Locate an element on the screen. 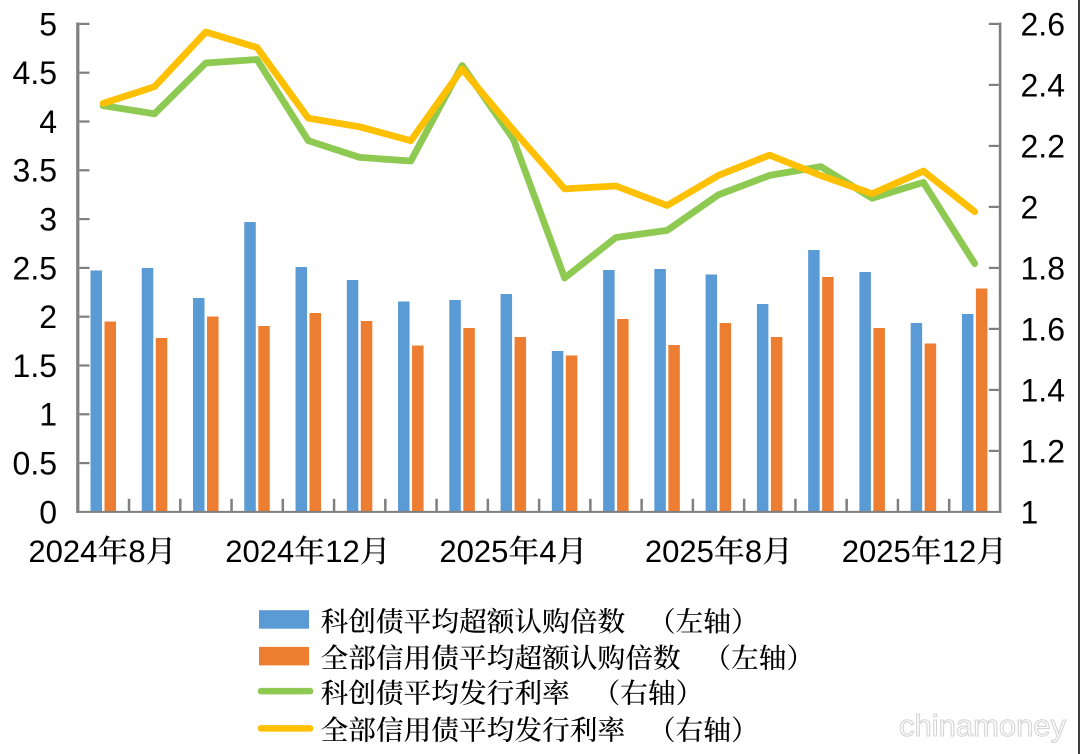  svg-text: 2.4 is located at coordinates (1043, 85).